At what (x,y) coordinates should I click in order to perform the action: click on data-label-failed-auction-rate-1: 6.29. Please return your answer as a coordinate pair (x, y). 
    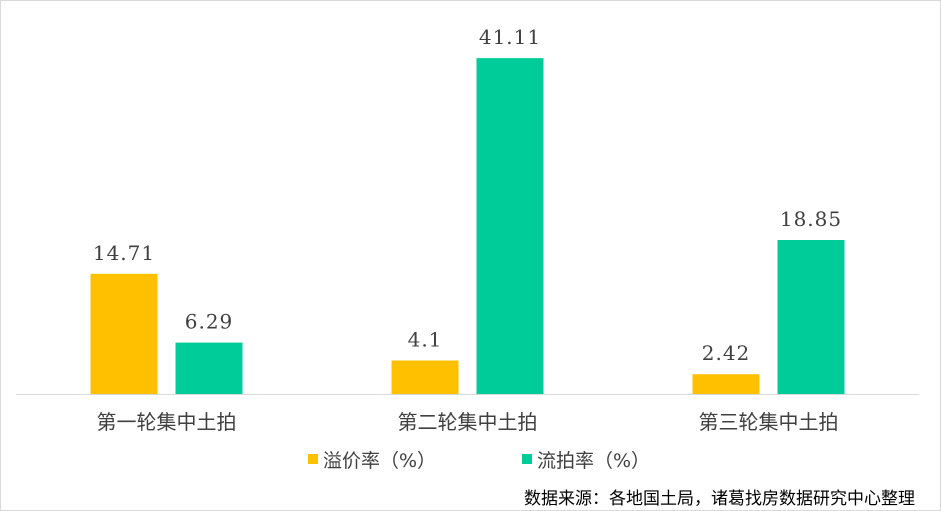
    Looking at the image, I should click on (209, 322).